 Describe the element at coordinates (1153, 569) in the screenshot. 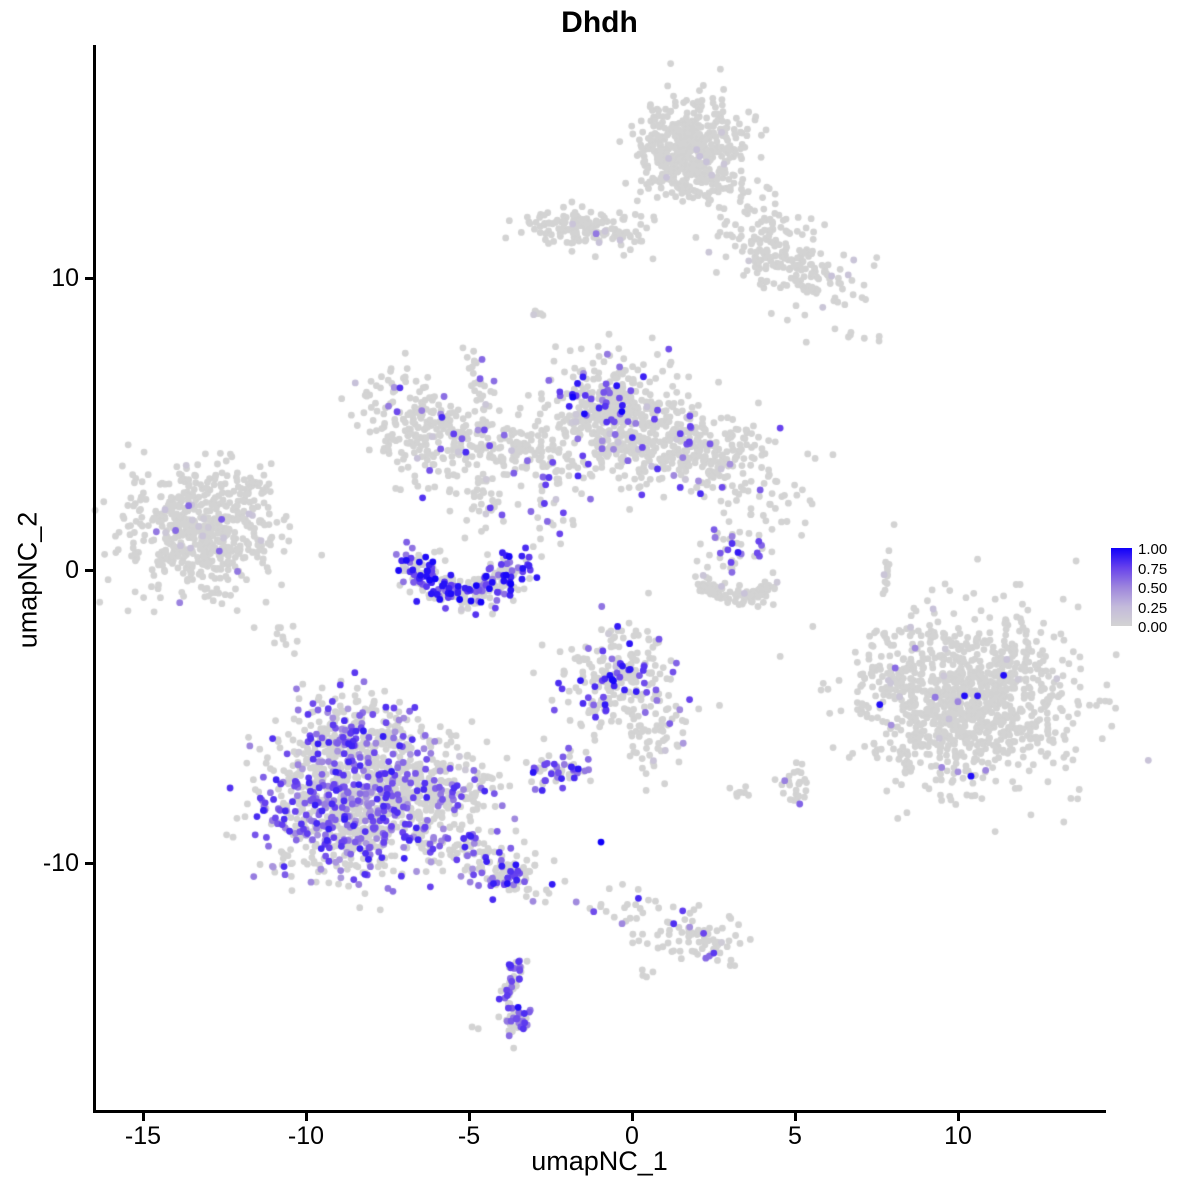

I see `legend-tick-label: 0.75` at that location.